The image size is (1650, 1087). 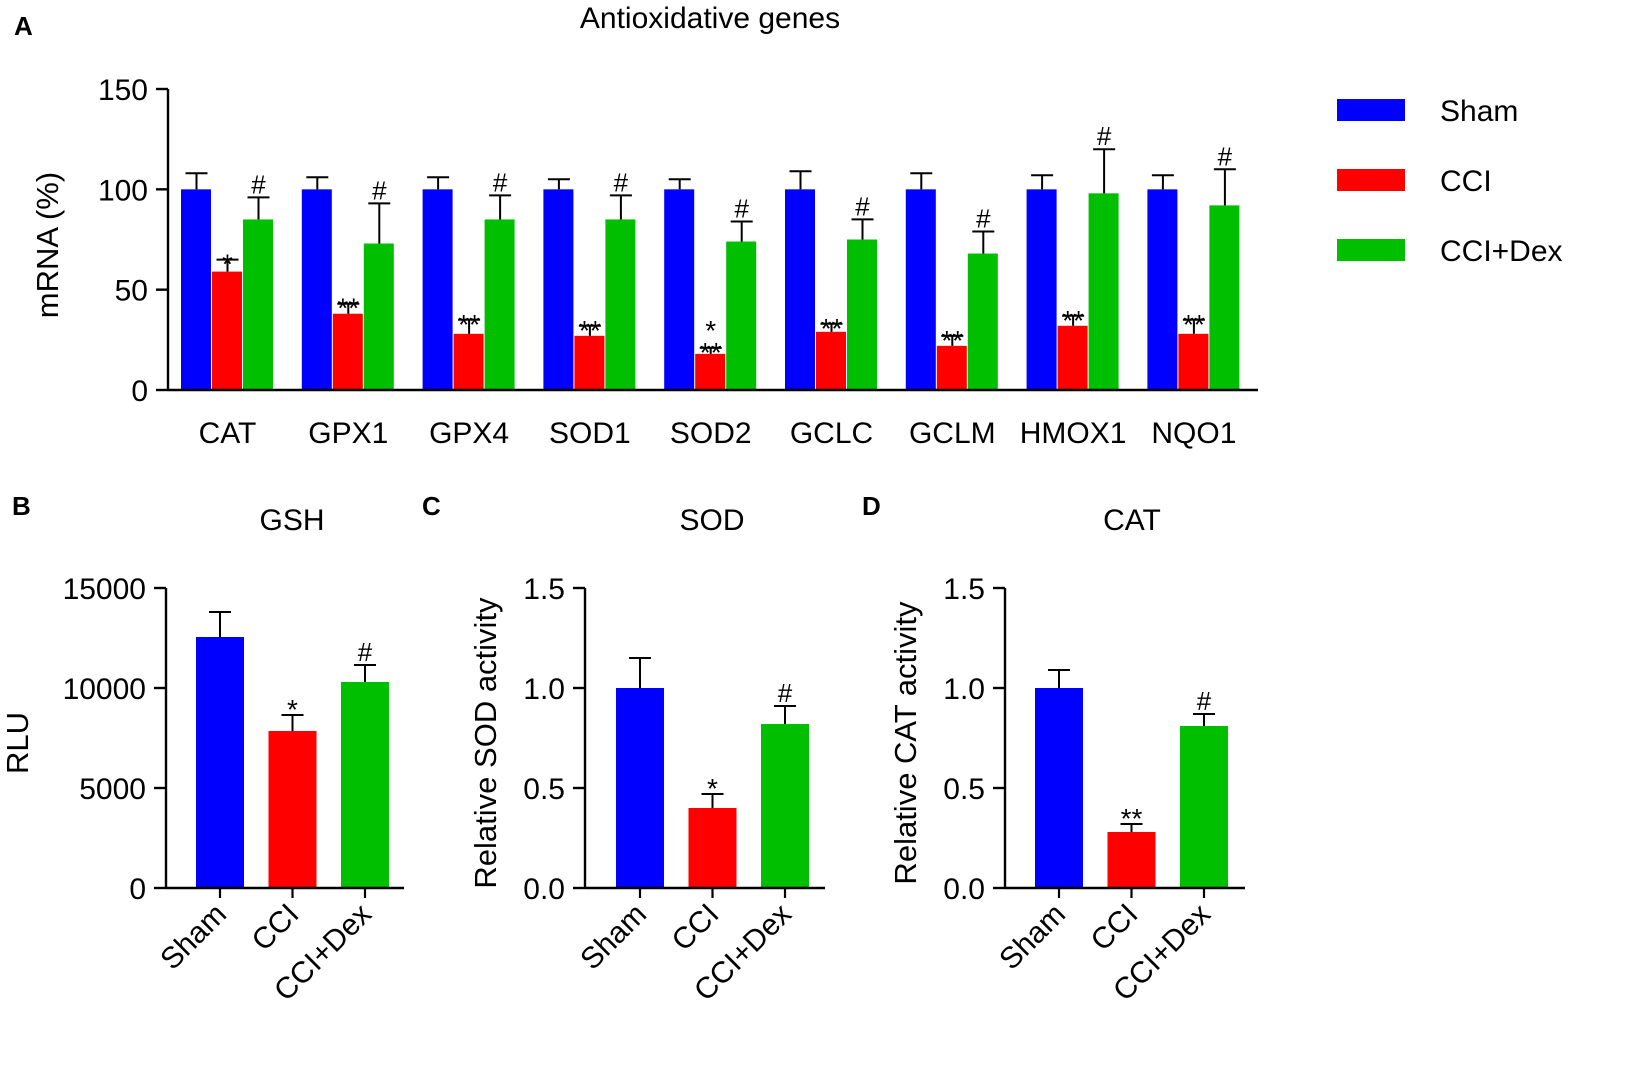 I want to click on x-tick-label-gclc: GCLC, so click(x=831, y=433).